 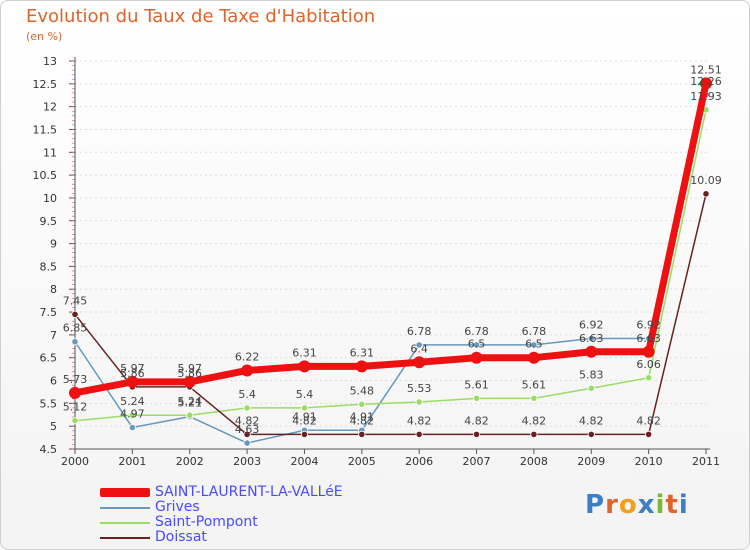 I want to click on x-tick-label: 2000, so click(x=75, y=461).